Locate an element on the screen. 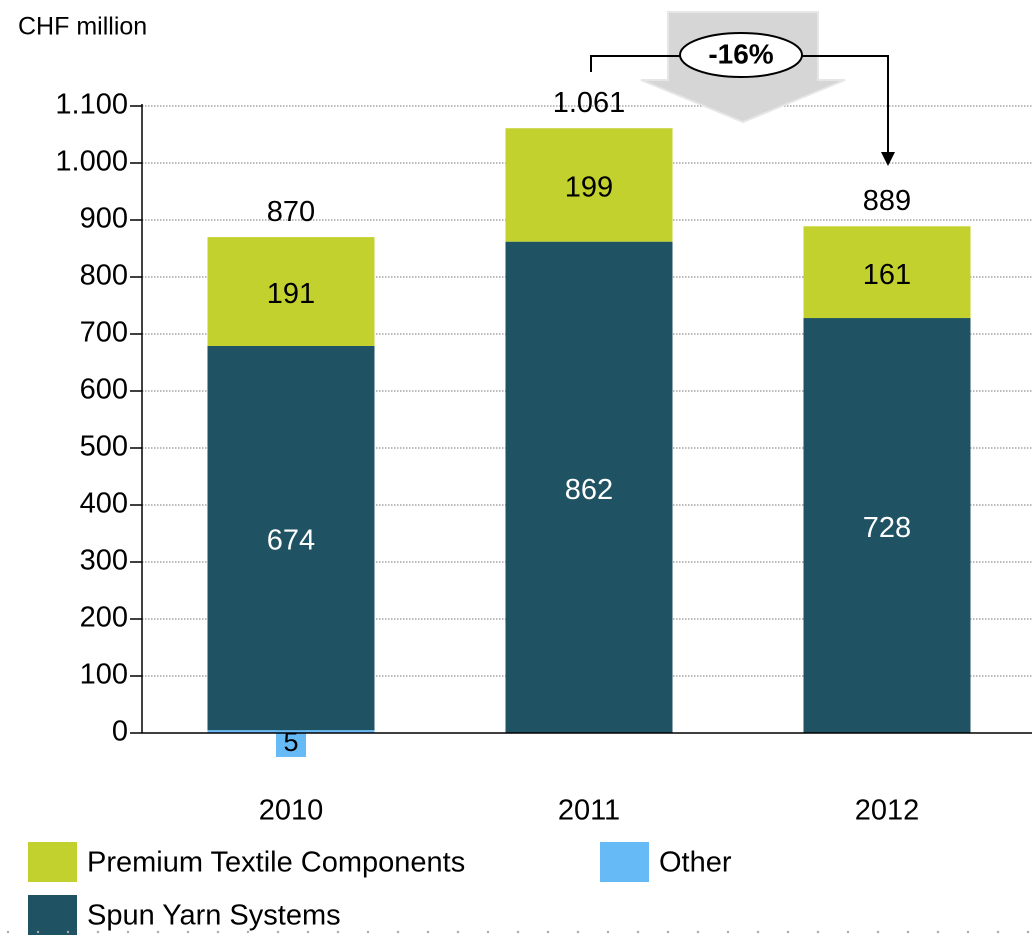 The width and height of the screenshot is (1032, 936). value-label: 191 is located at coordinates (291, 294).